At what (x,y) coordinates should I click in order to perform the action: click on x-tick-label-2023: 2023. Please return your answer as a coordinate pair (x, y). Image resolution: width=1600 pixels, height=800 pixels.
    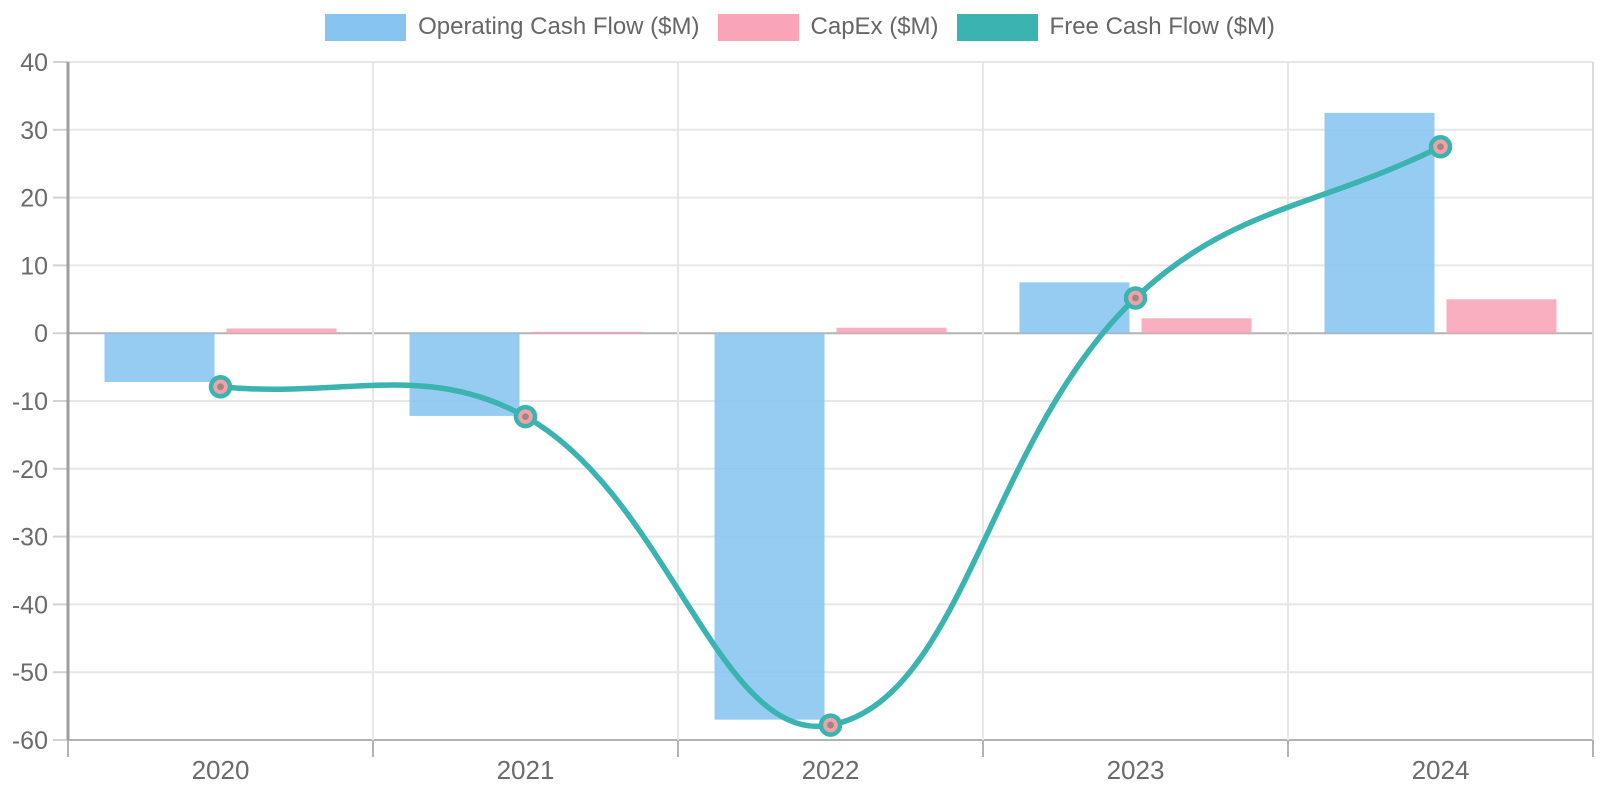
    Looking at the image, I should click on (1136, 770).